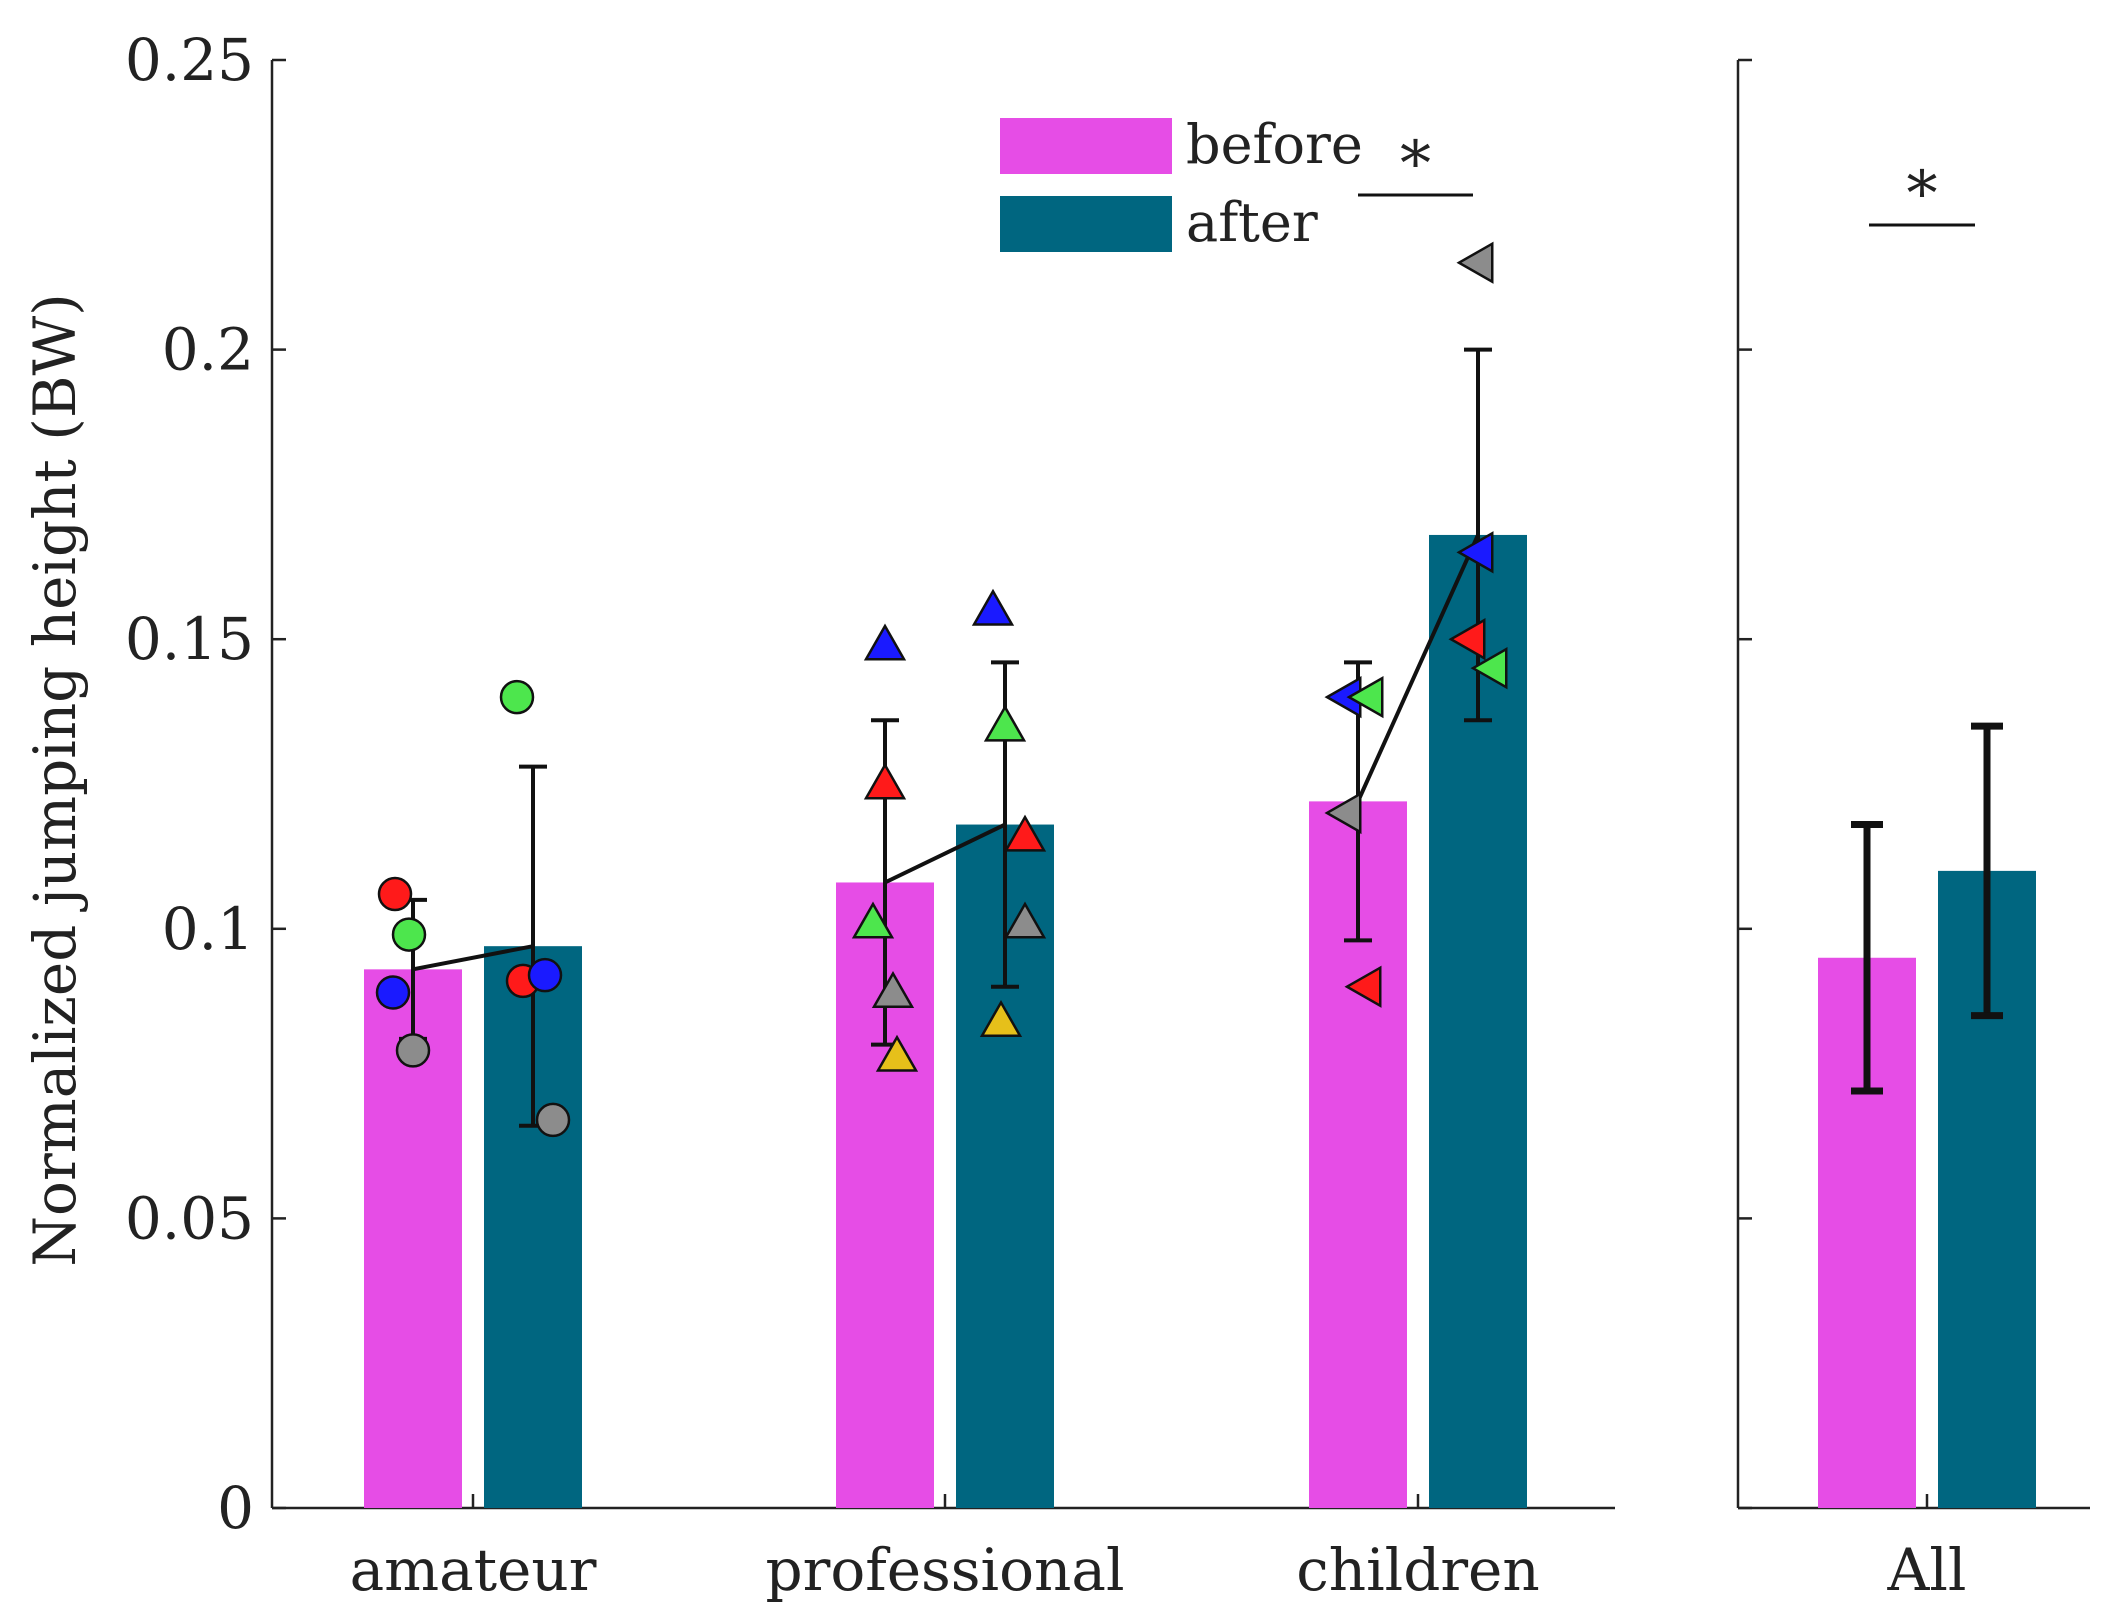  Describe the element at coordinates (945, 853) in the screenshot. I see `mean-connector-professional` at that location.